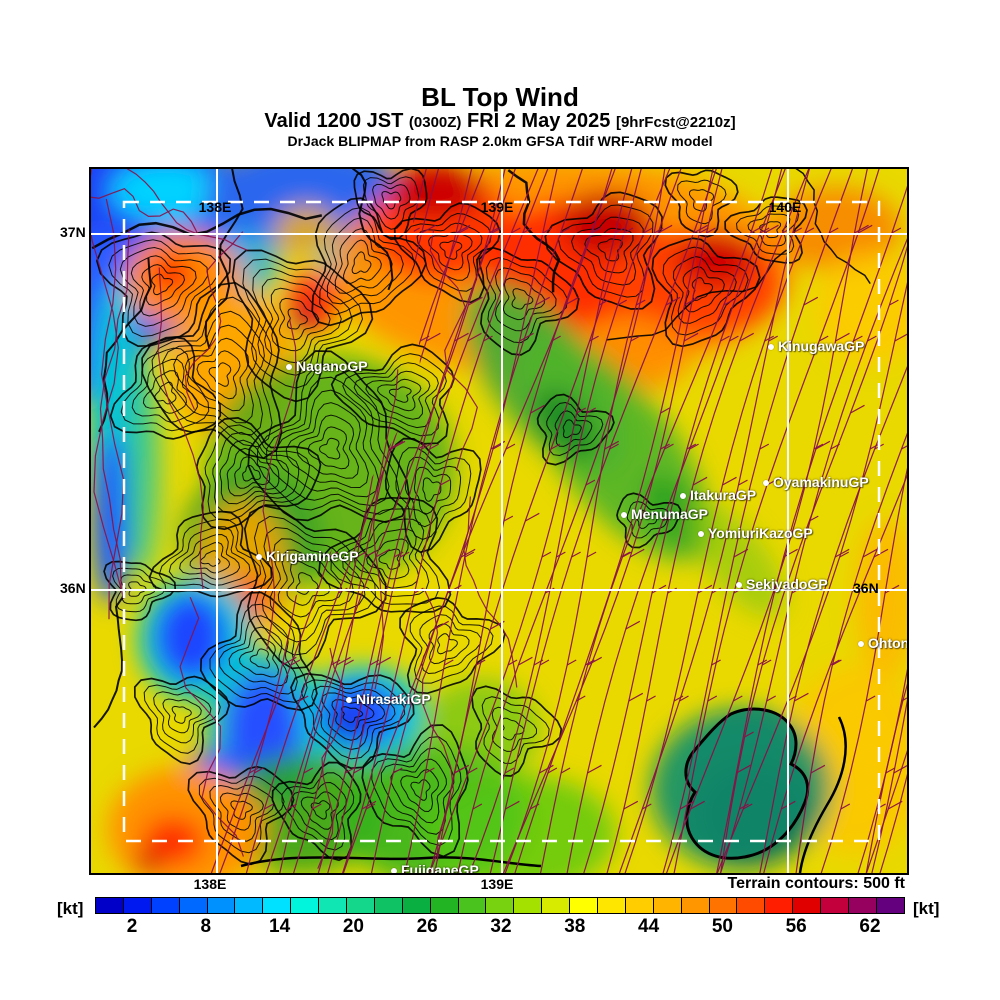  What do you see at coordinates (649, 926) in the screenshot?
I see `colorbar-tick: 44` at bounding box center [649, 926].